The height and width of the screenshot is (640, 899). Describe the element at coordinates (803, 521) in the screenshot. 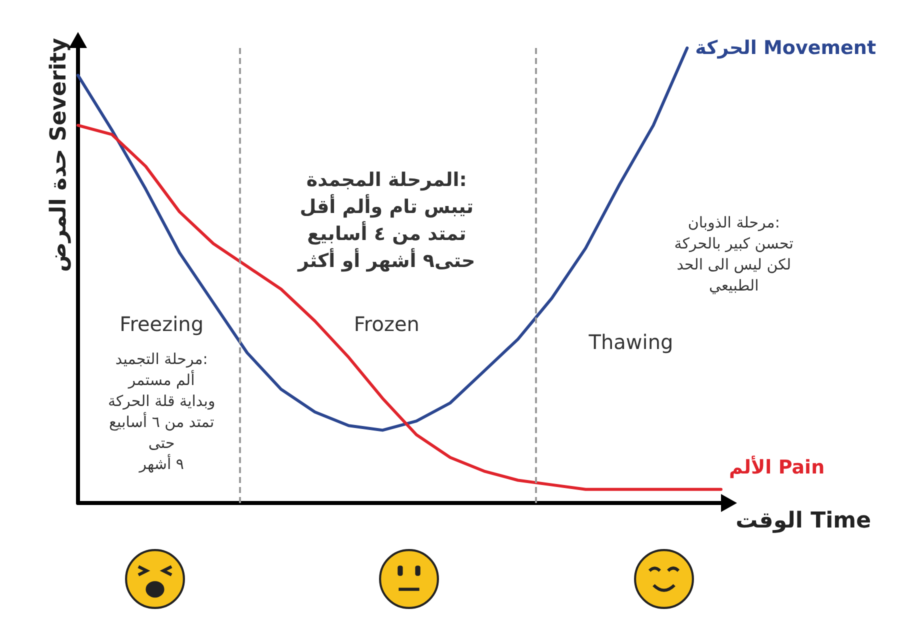

I see `x-axis-title: الوقت Time` at that location.